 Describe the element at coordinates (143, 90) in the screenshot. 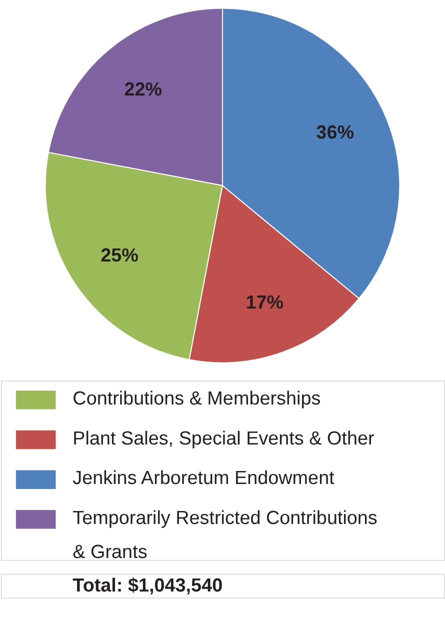

I see `data-label: 22%` at that location.